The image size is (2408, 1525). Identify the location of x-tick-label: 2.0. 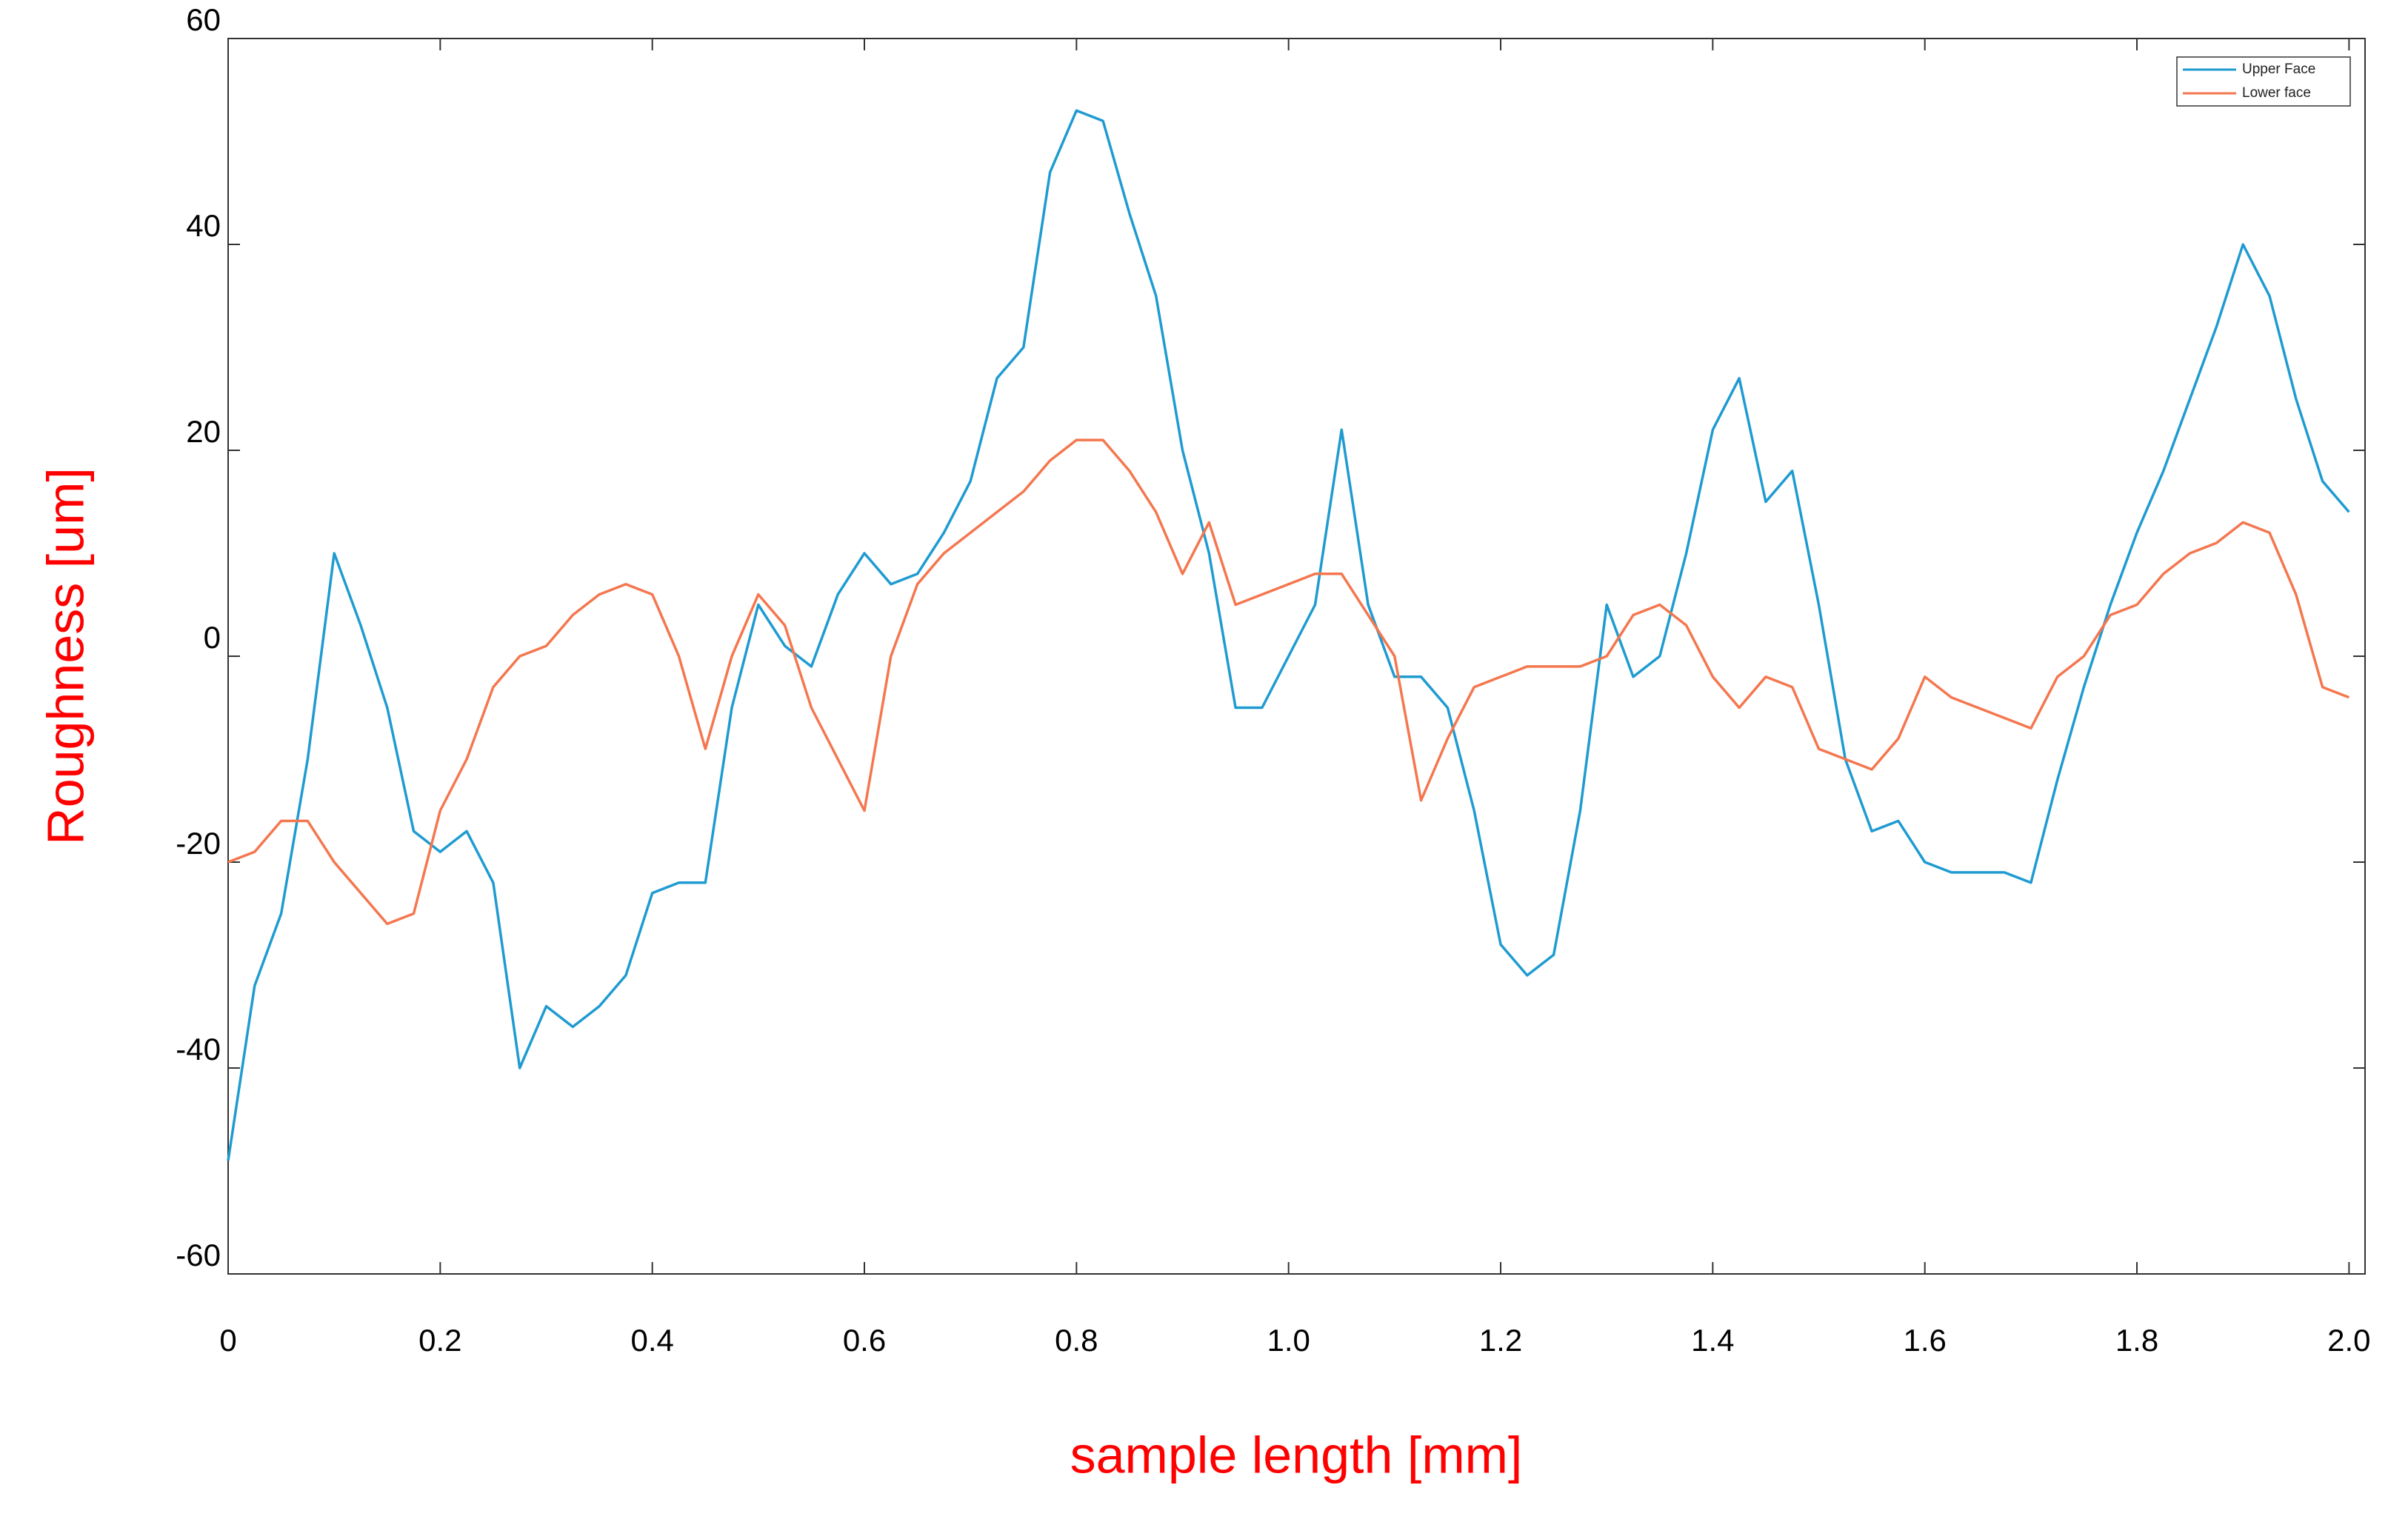
(2348, 1340).